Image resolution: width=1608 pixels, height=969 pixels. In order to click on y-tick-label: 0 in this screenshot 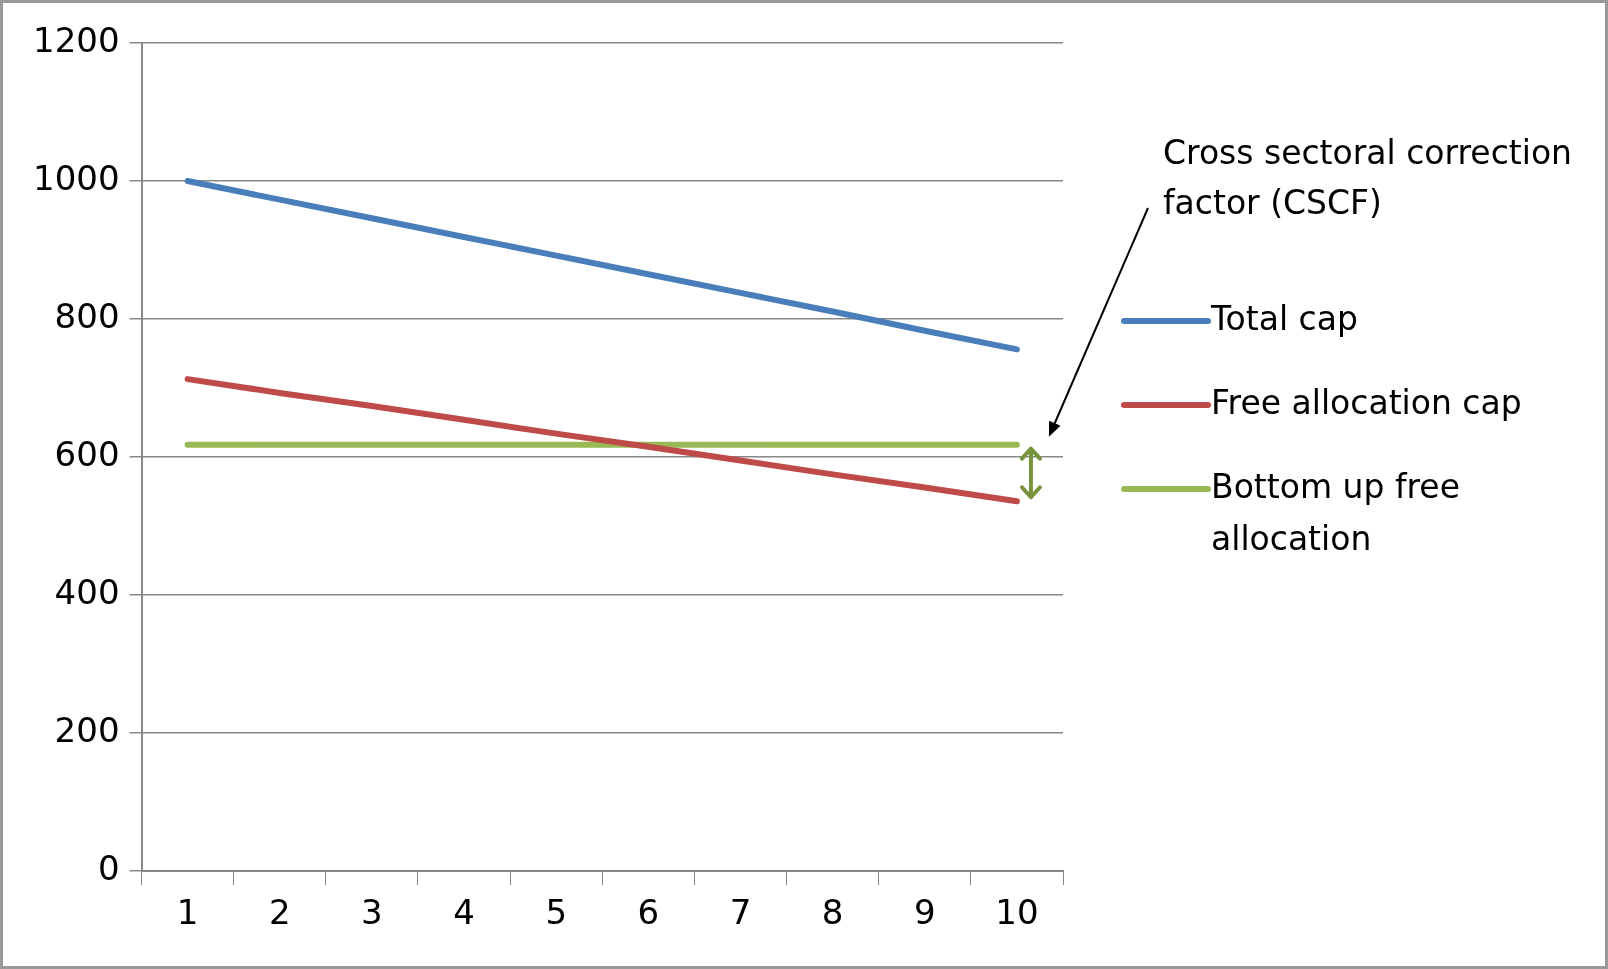, I will do `click(108, 868)`.